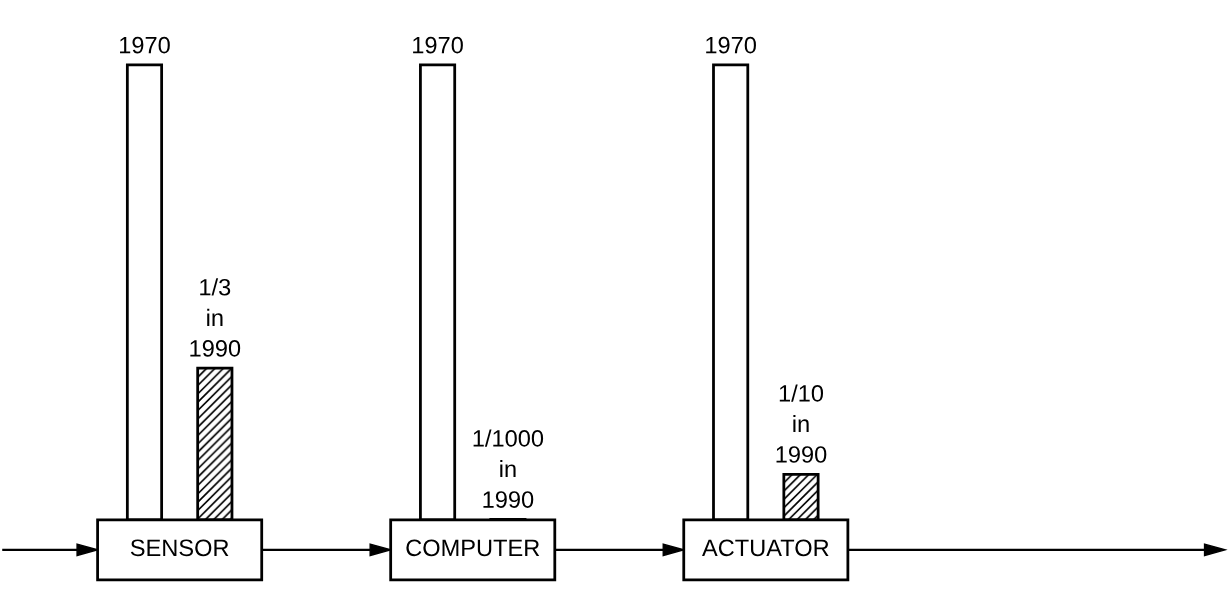 The height and width of the screenshot is (613, 1228). I want to click on x-tick-label: COMPUTER, so click(473, 548).